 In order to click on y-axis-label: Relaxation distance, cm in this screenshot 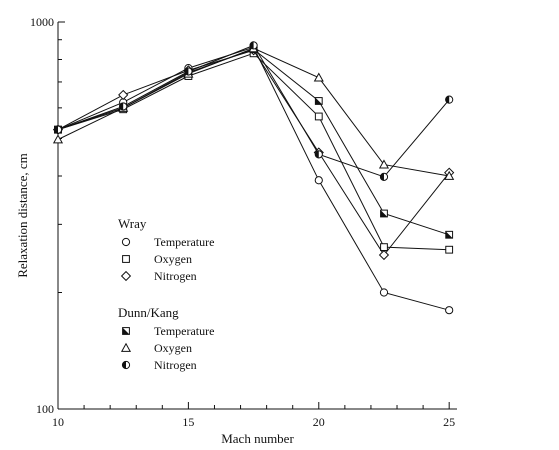, I will do `click(22, 215)`.